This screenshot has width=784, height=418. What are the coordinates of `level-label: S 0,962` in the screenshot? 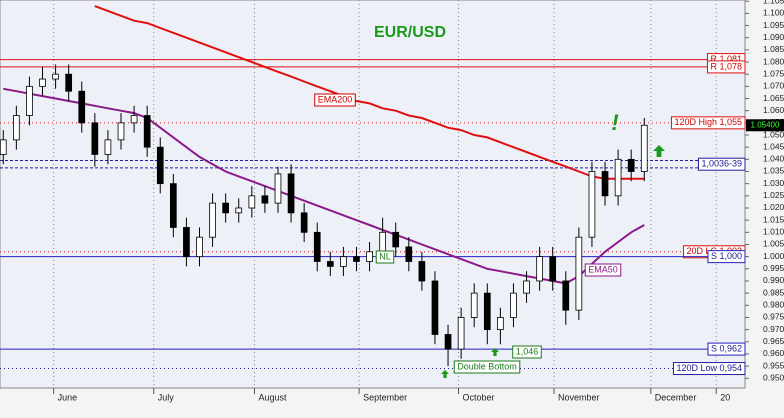 It's located at (726, 349).